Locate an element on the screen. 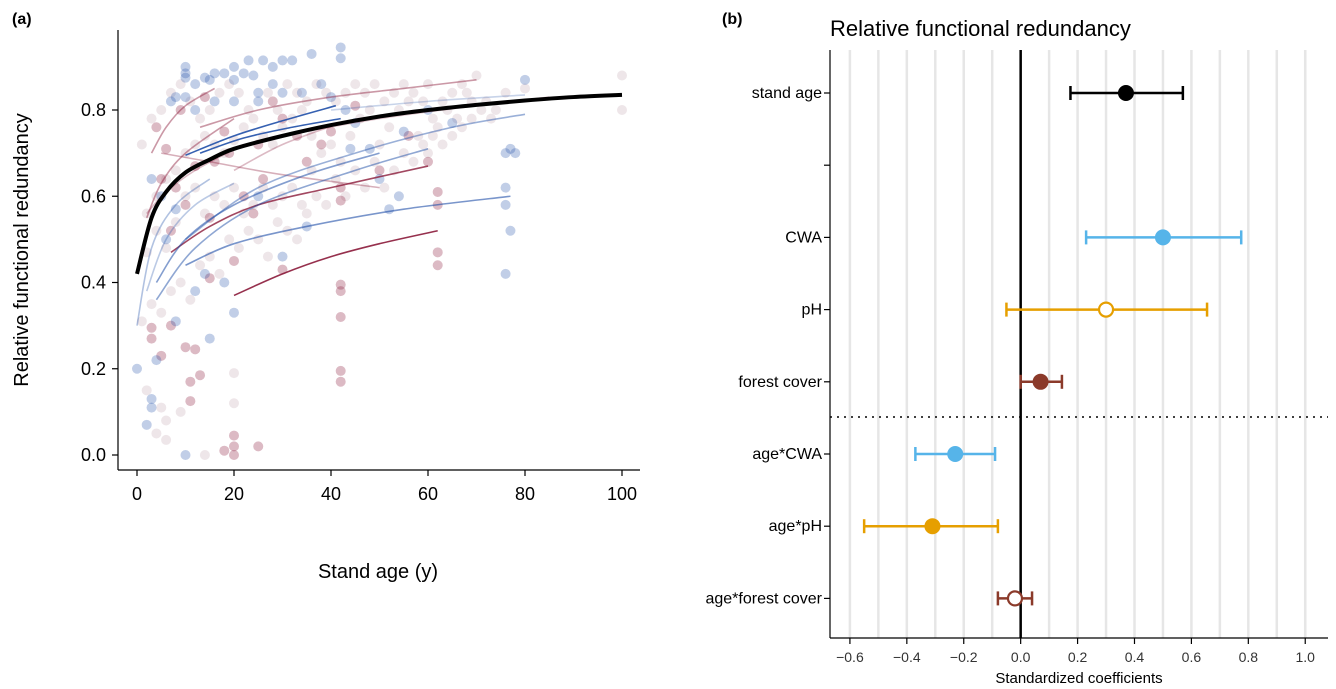 This screenshot has width=1336, height=689. panel-a-x-tick-label: 80 is located at coordinates (525, 494).